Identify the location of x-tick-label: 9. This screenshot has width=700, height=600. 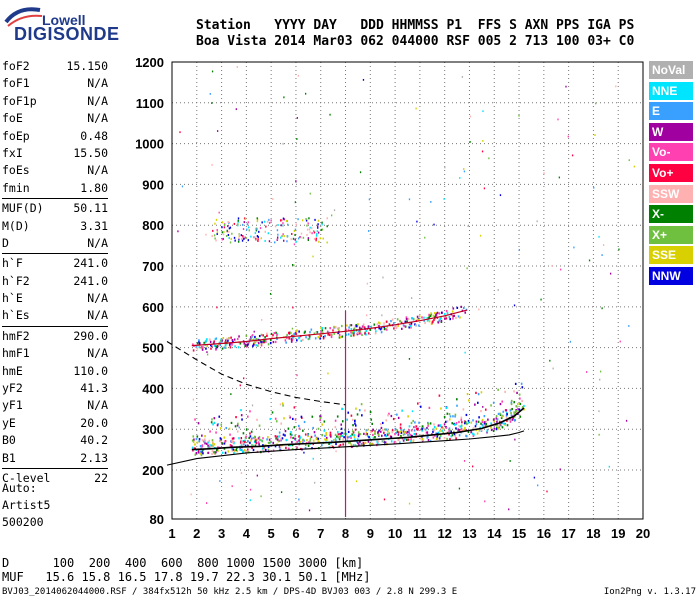
(370, 533).